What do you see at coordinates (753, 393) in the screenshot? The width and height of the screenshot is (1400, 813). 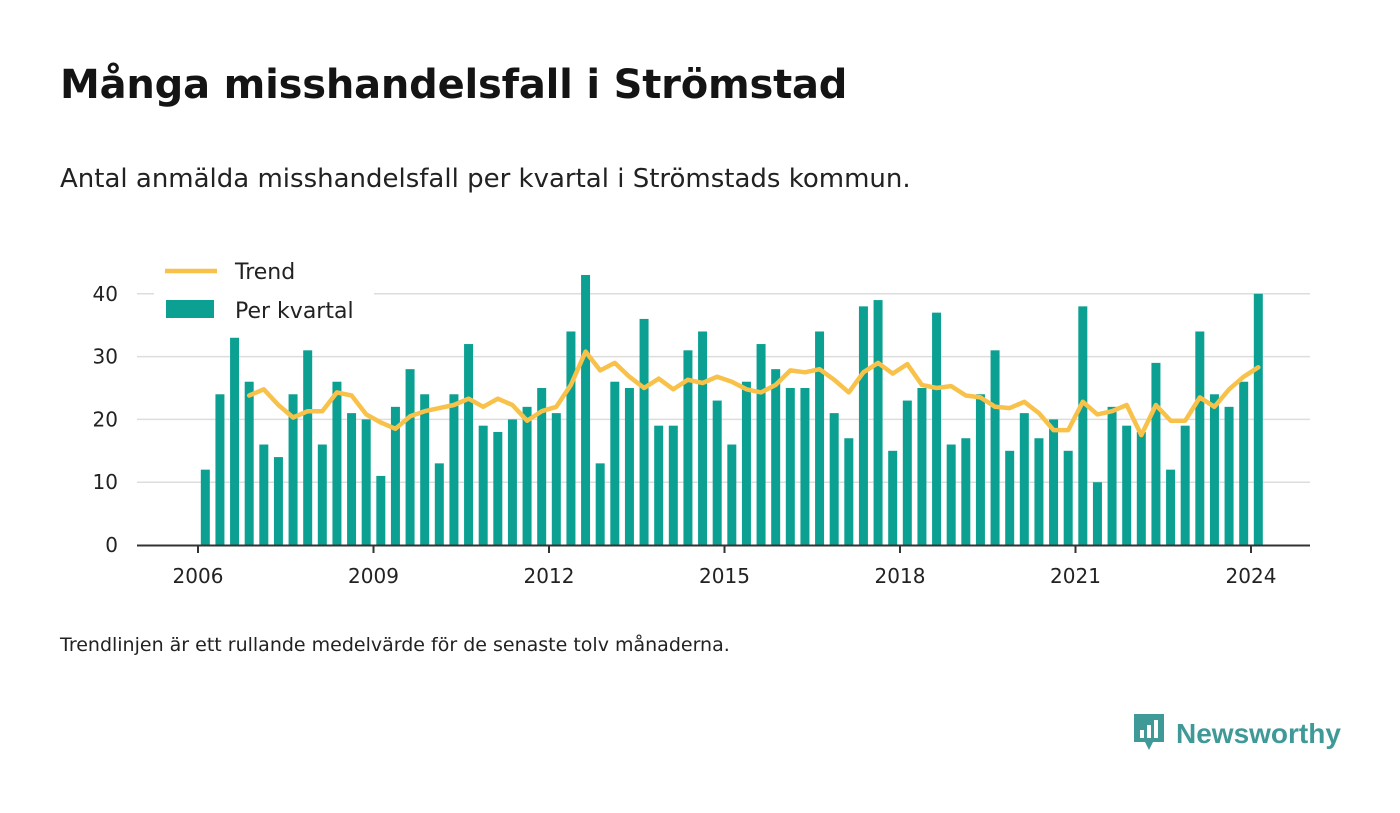 I see `trend-line` at bounding box center [753, 393].